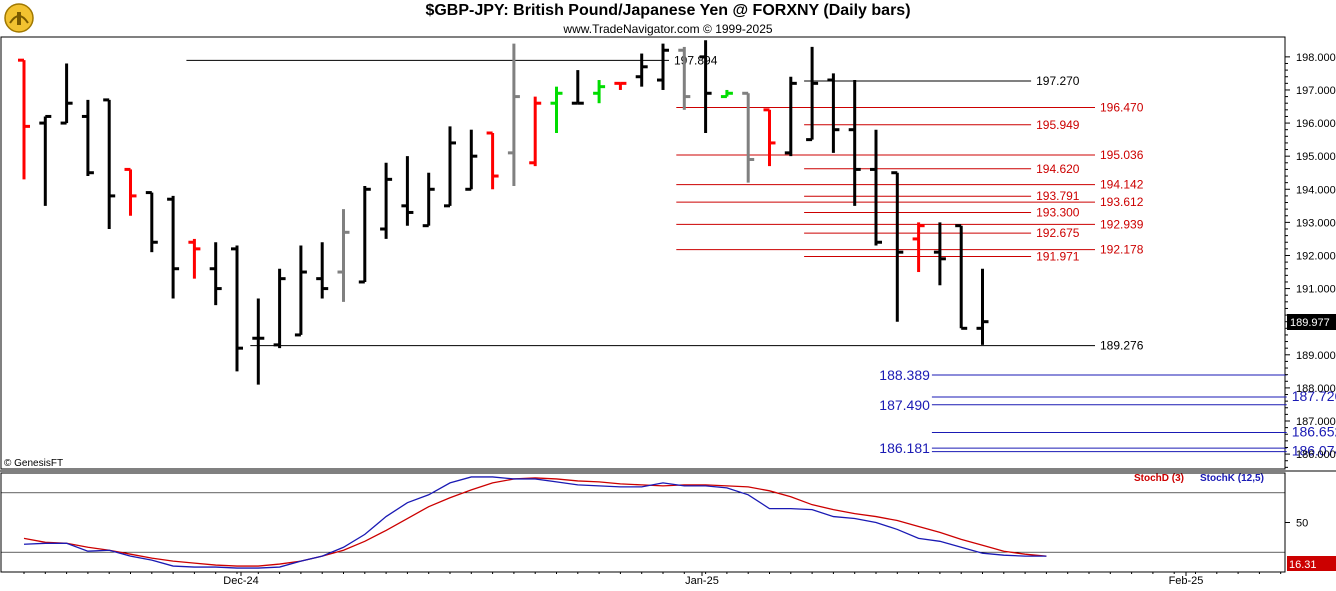 Image resolution: width=1336 pixels, height=591 pixels. I want to click on price-level-label: 196.470, so click(1122, 108).